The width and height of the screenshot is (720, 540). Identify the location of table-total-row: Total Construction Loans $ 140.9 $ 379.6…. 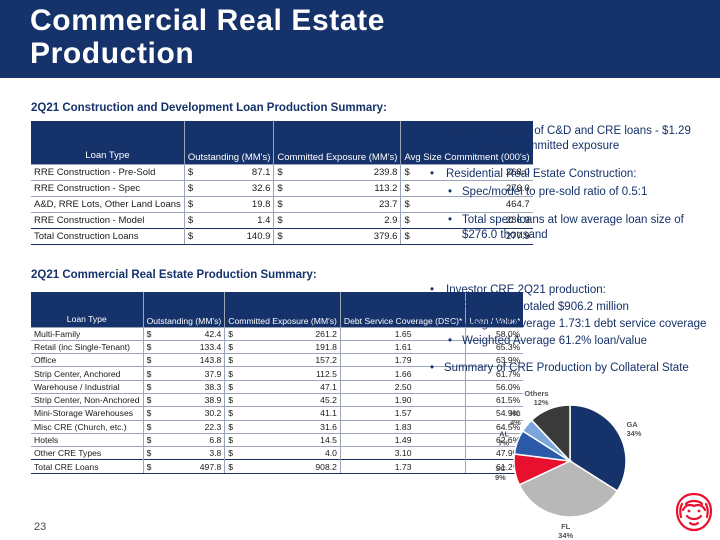
(282, 236).